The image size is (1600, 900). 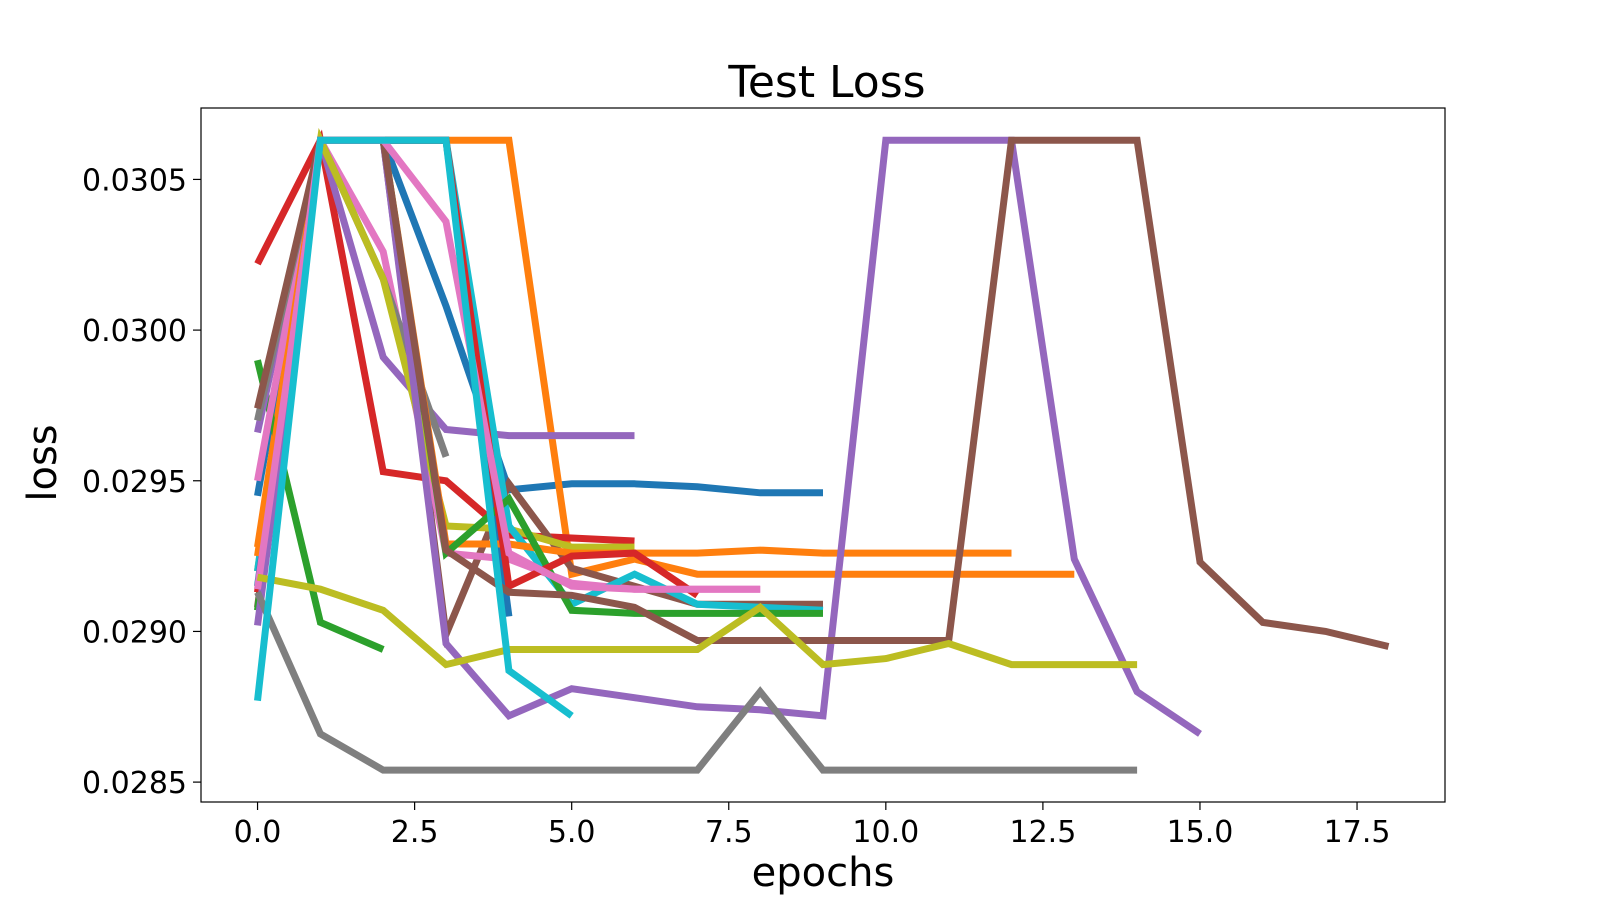 I want to click on chart-title: Test Loss, so click(x=826, y=82).